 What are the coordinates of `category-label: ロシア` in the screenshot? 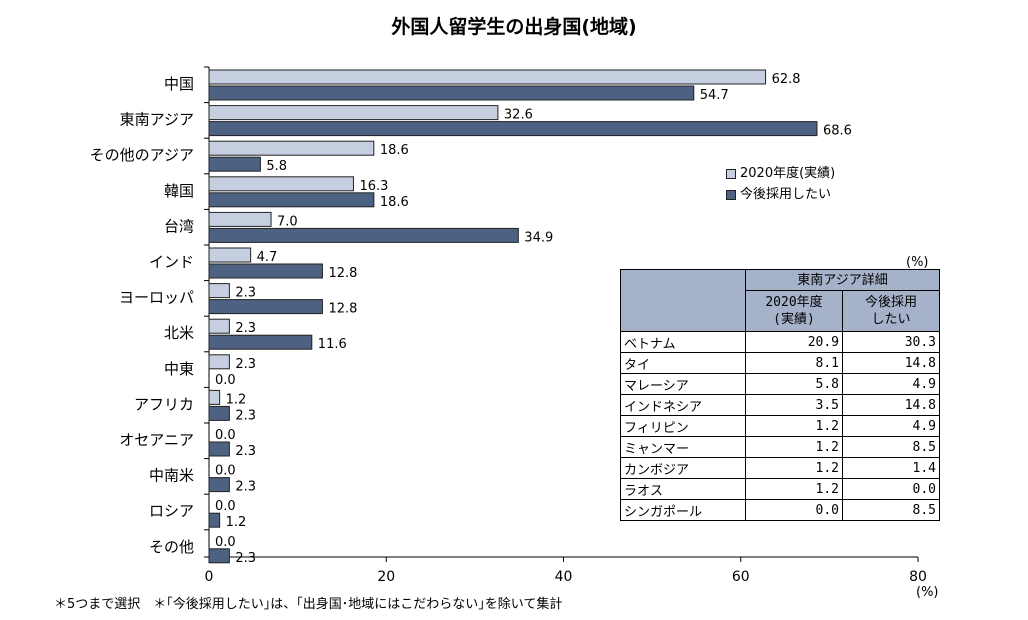 It's located at (171, 511).